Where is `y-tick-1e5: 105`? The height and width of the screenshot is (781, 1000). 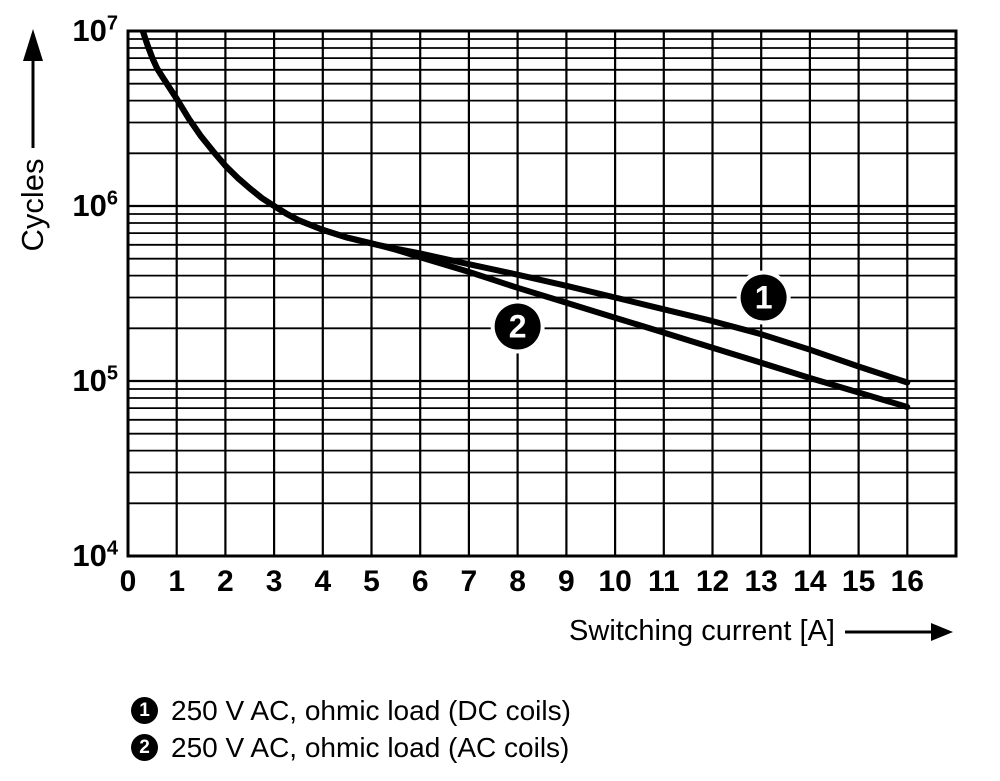
y-tick-1e5: 105 is located at coordinates (74, 381).